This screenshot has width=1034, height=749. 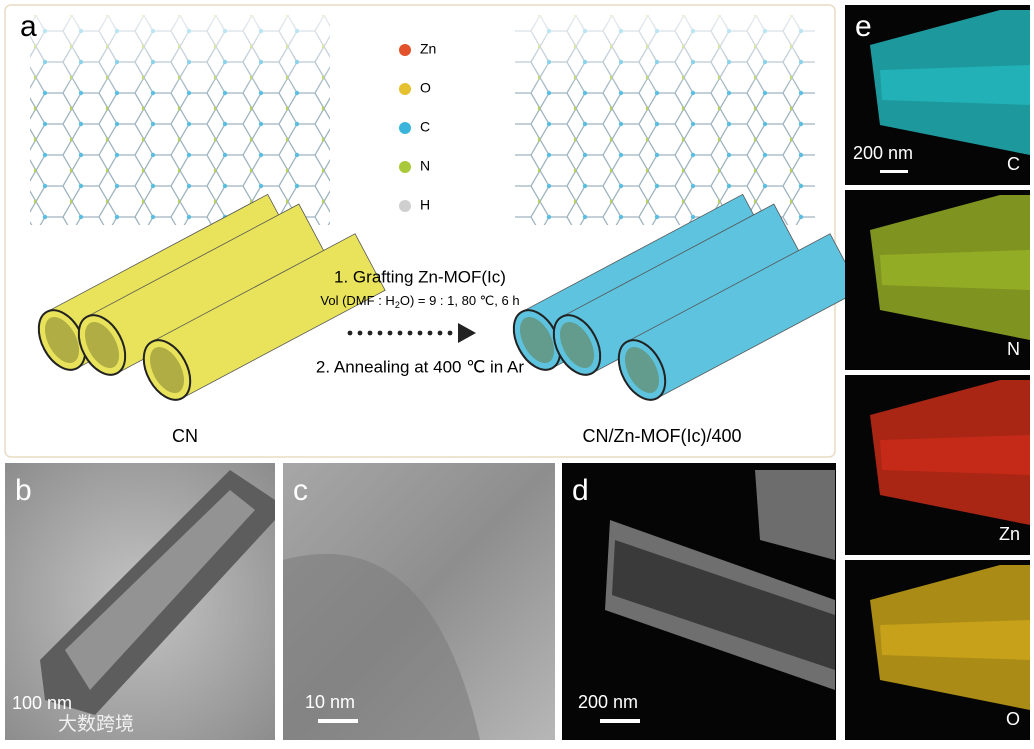 What do you see at coordinates (1013, 349) in the screenshot?
I see `element-label: N` at bounding box center [1013, 349].